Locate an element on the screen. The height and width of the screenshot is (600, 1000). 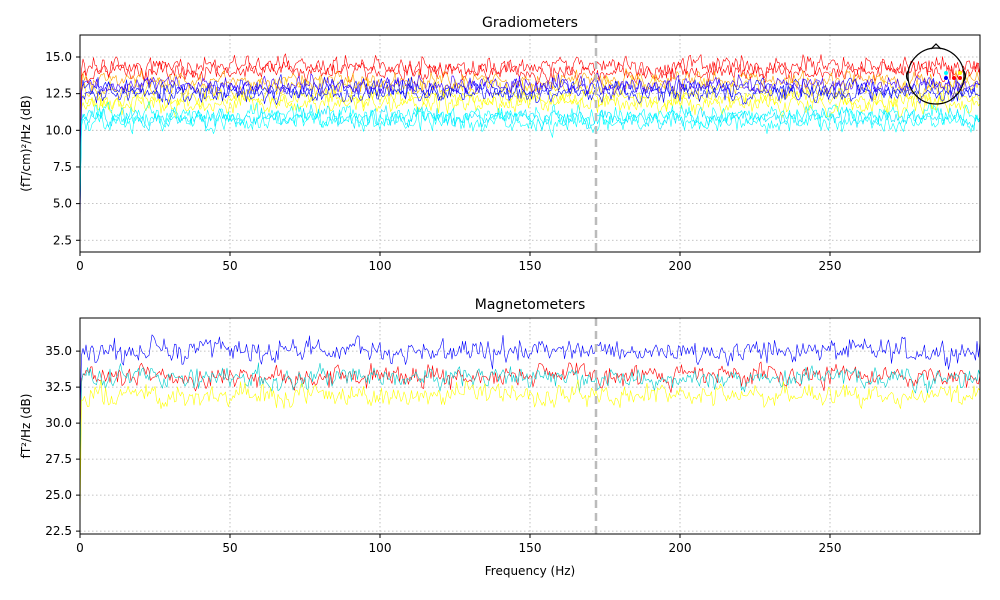
gradiometers-ytick-label-1: 5.0 is located at coordinates (62, 204).